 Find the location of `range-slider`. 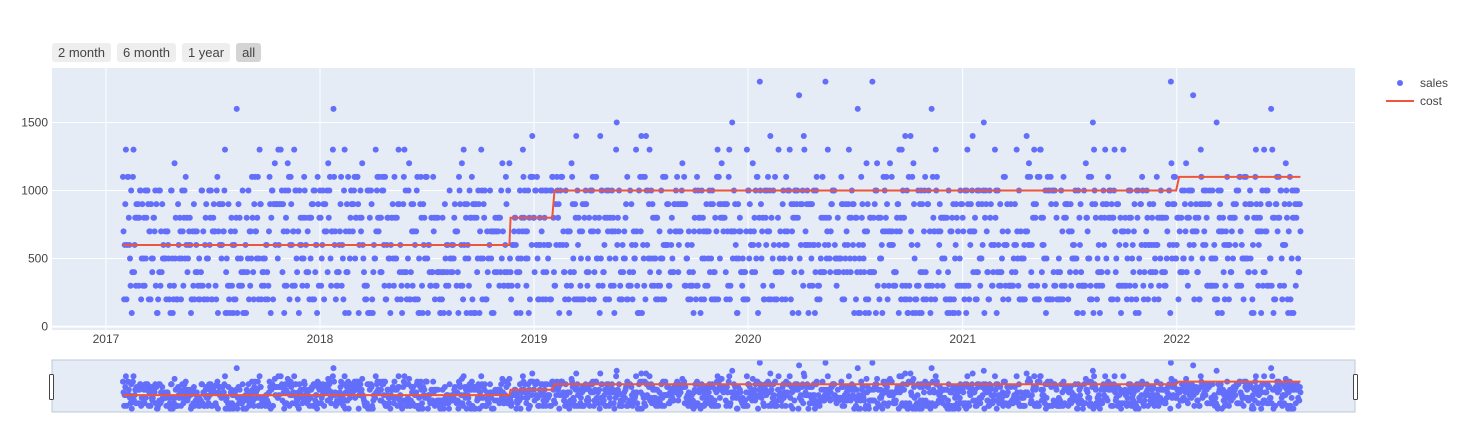

range-slider is located at coordinates (703, 386).